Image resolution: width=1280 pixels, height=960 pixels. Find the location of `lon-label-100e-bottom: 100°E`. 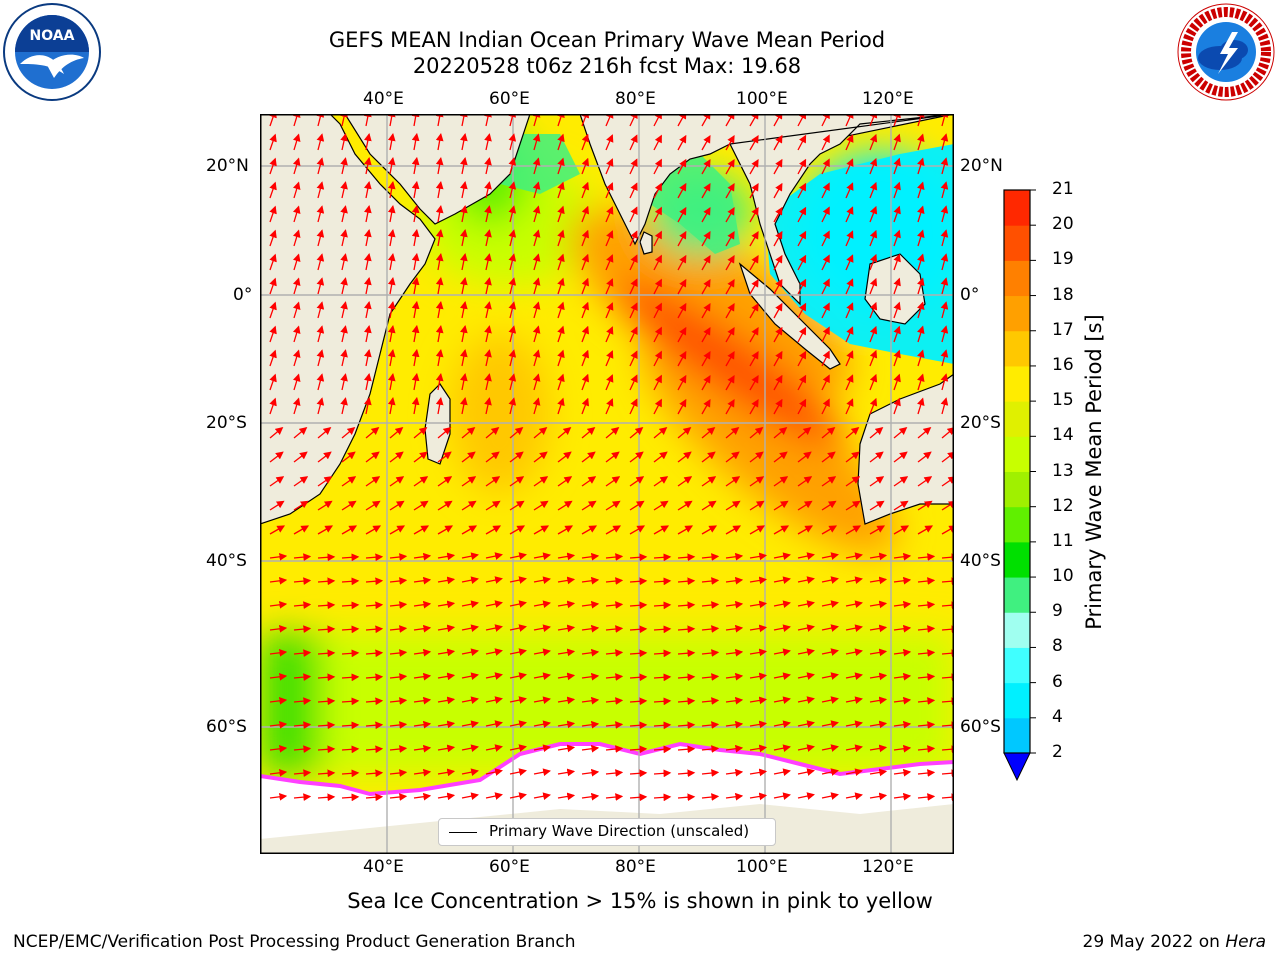

lon-label-100e-bottom: 100°E is located at coordinates (762, 867).